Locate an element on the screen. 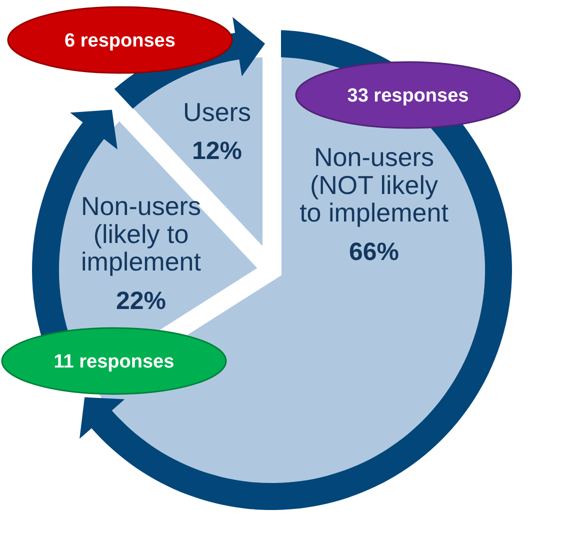 The height and width of the screenshot is (553, 574). data-label: 66% is located at coordinates (374, 252).